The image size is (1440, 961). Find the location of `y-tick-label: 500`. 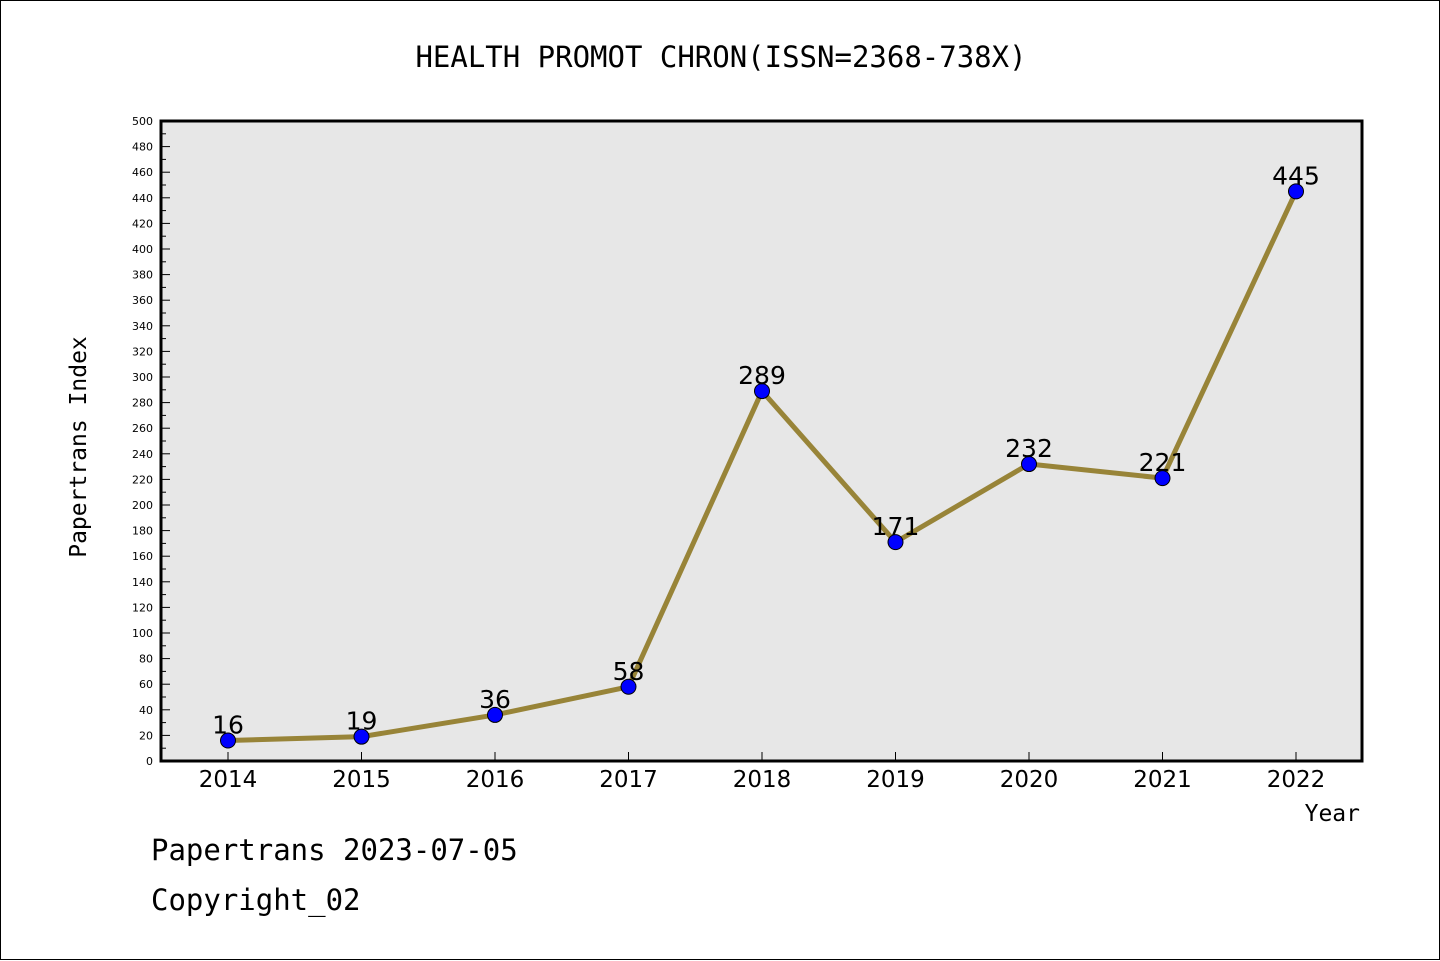

y-tick-label: 500 is located at coordinates (142, 121).